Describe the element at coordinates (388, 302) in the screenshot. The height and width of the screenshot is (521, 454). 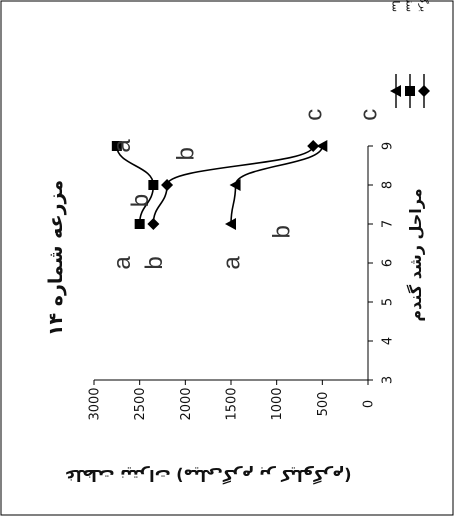
I see `x-tick-label: 5` at that location.